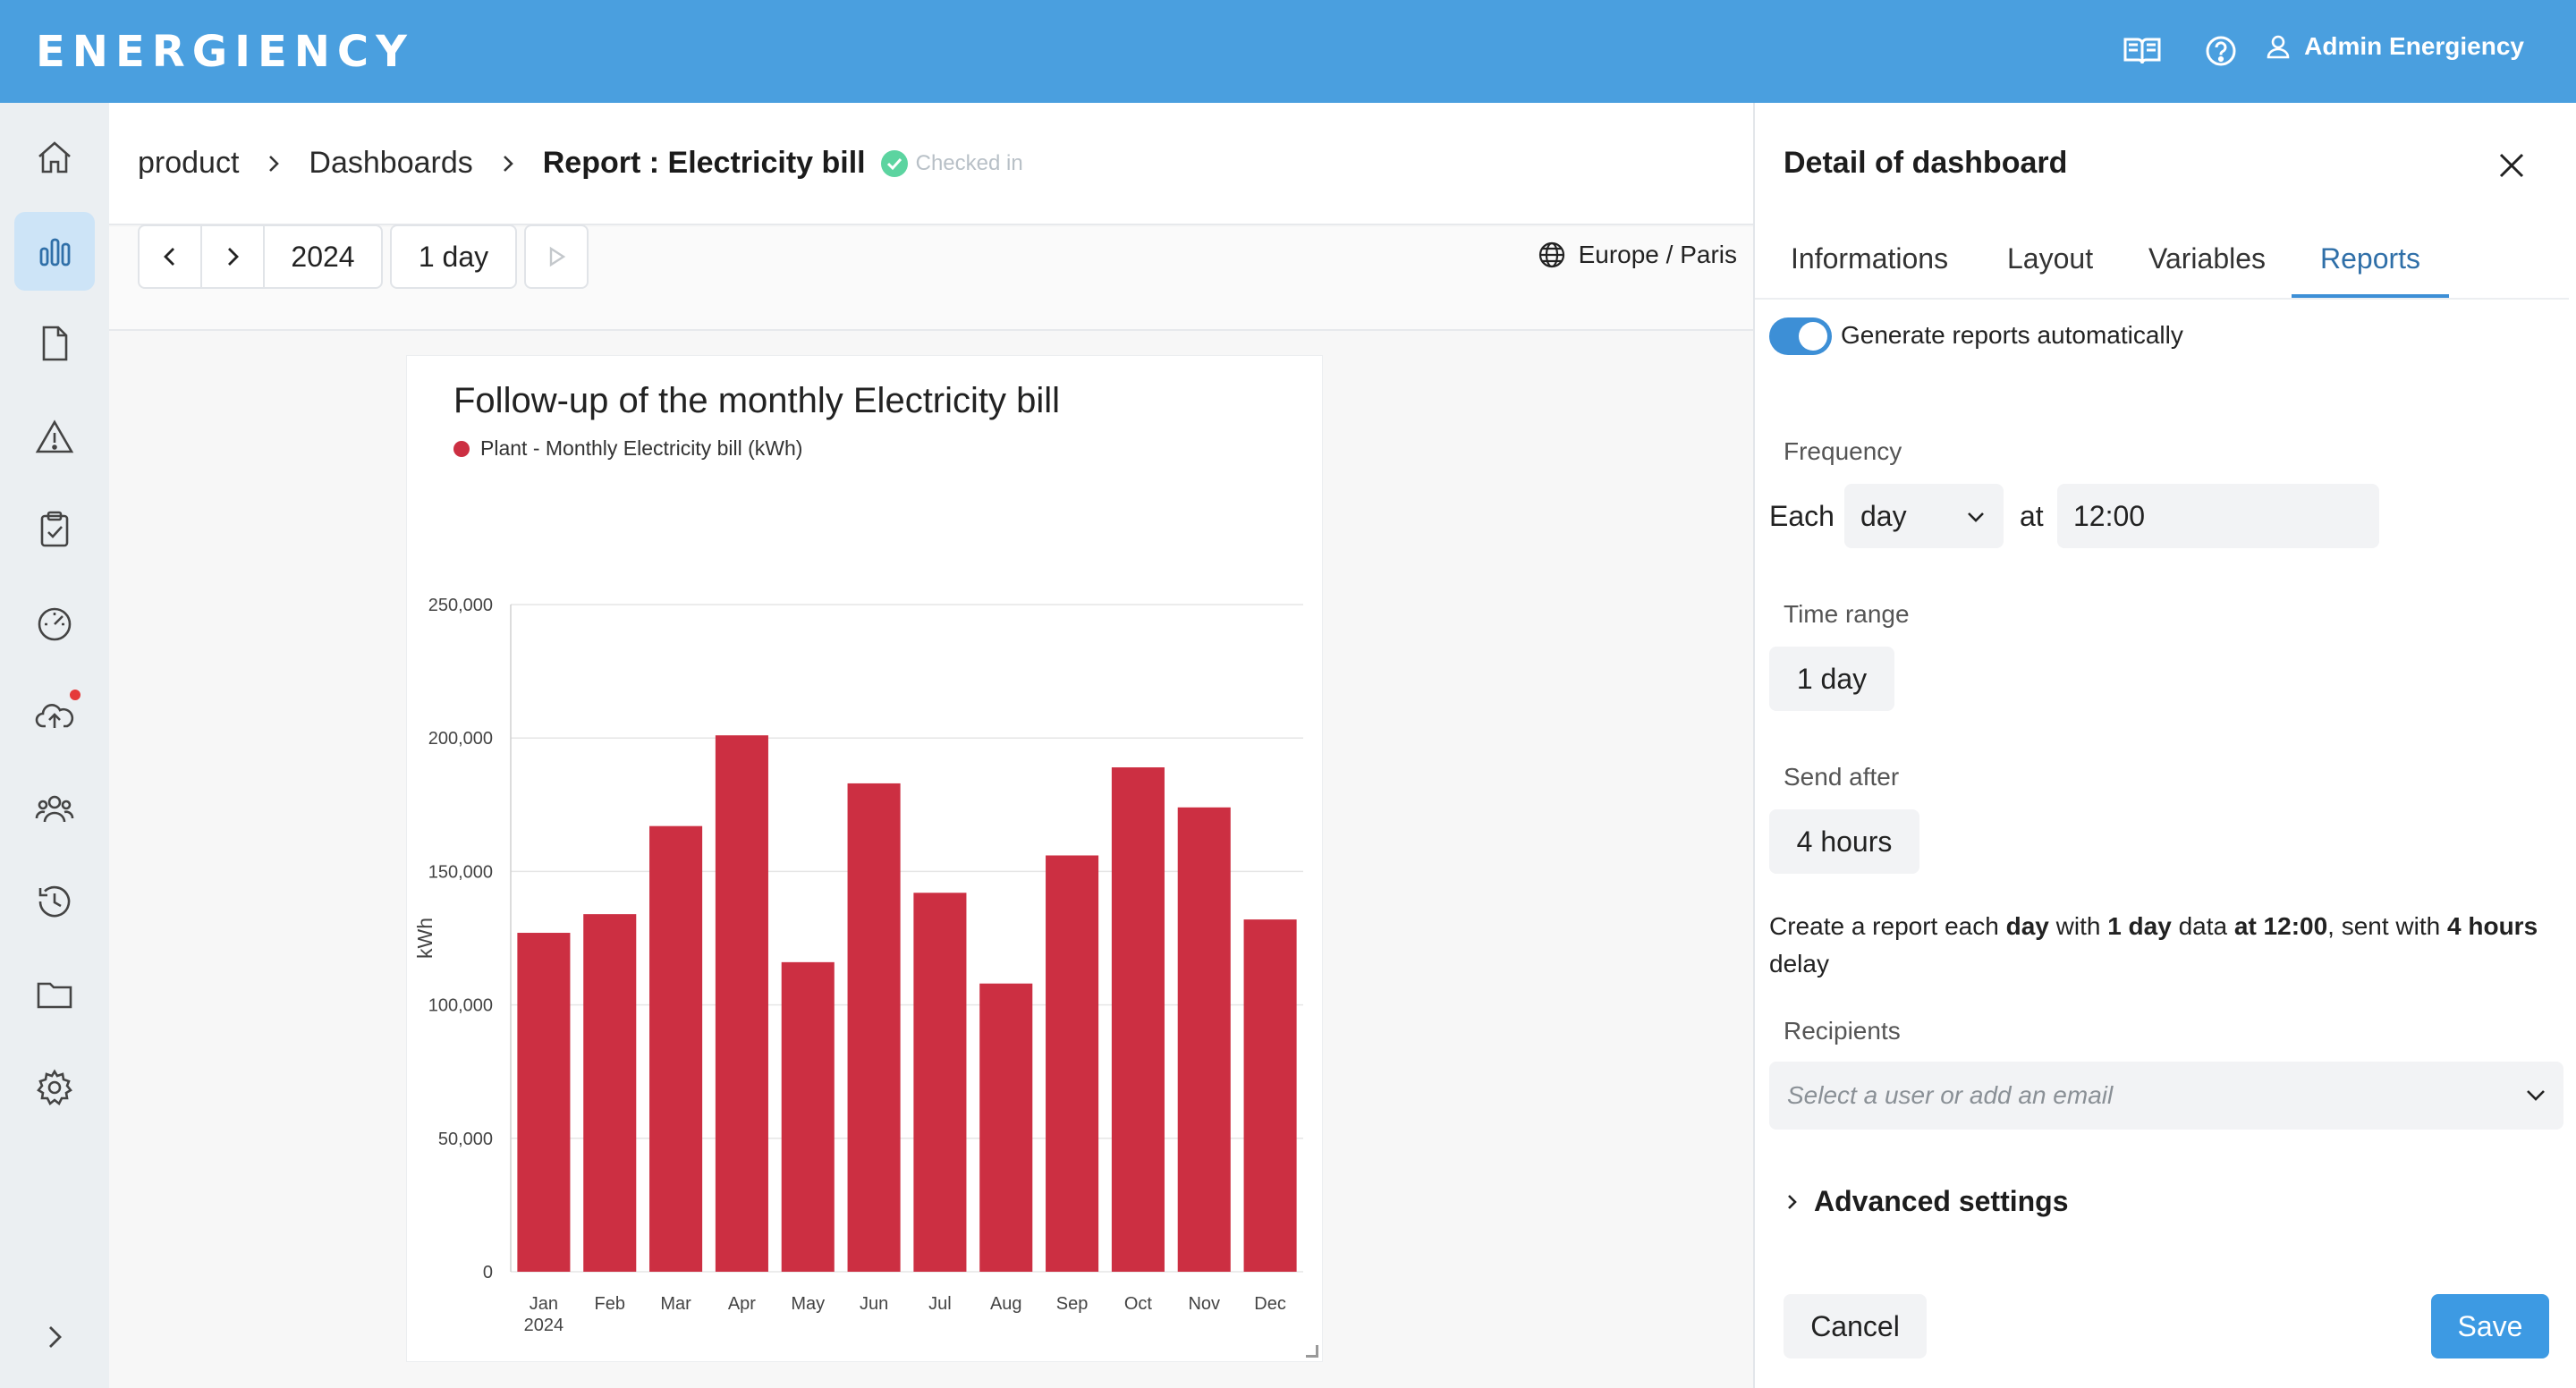 The width and height of the screenshot is (2576, 1388). What do you see at coordinates (1204, 1039) in the screenshot?
I see `bar-nov` at bounding box center [1204, 1039].